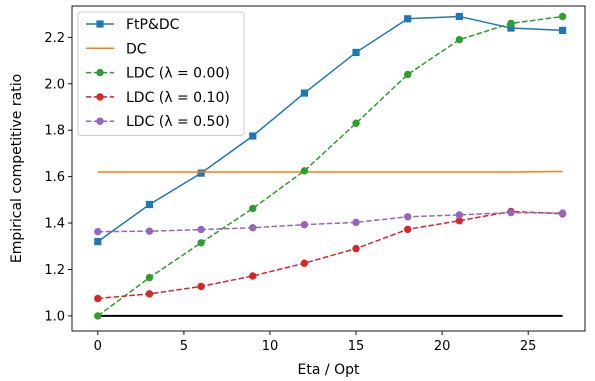 Image resolution: width=595 pixels, height=381 pixels. What do you see at coordinates (329, 370) in the screenshot?
I see `x-axis-label: Eta / Opt` at bounding box center [329, 370].